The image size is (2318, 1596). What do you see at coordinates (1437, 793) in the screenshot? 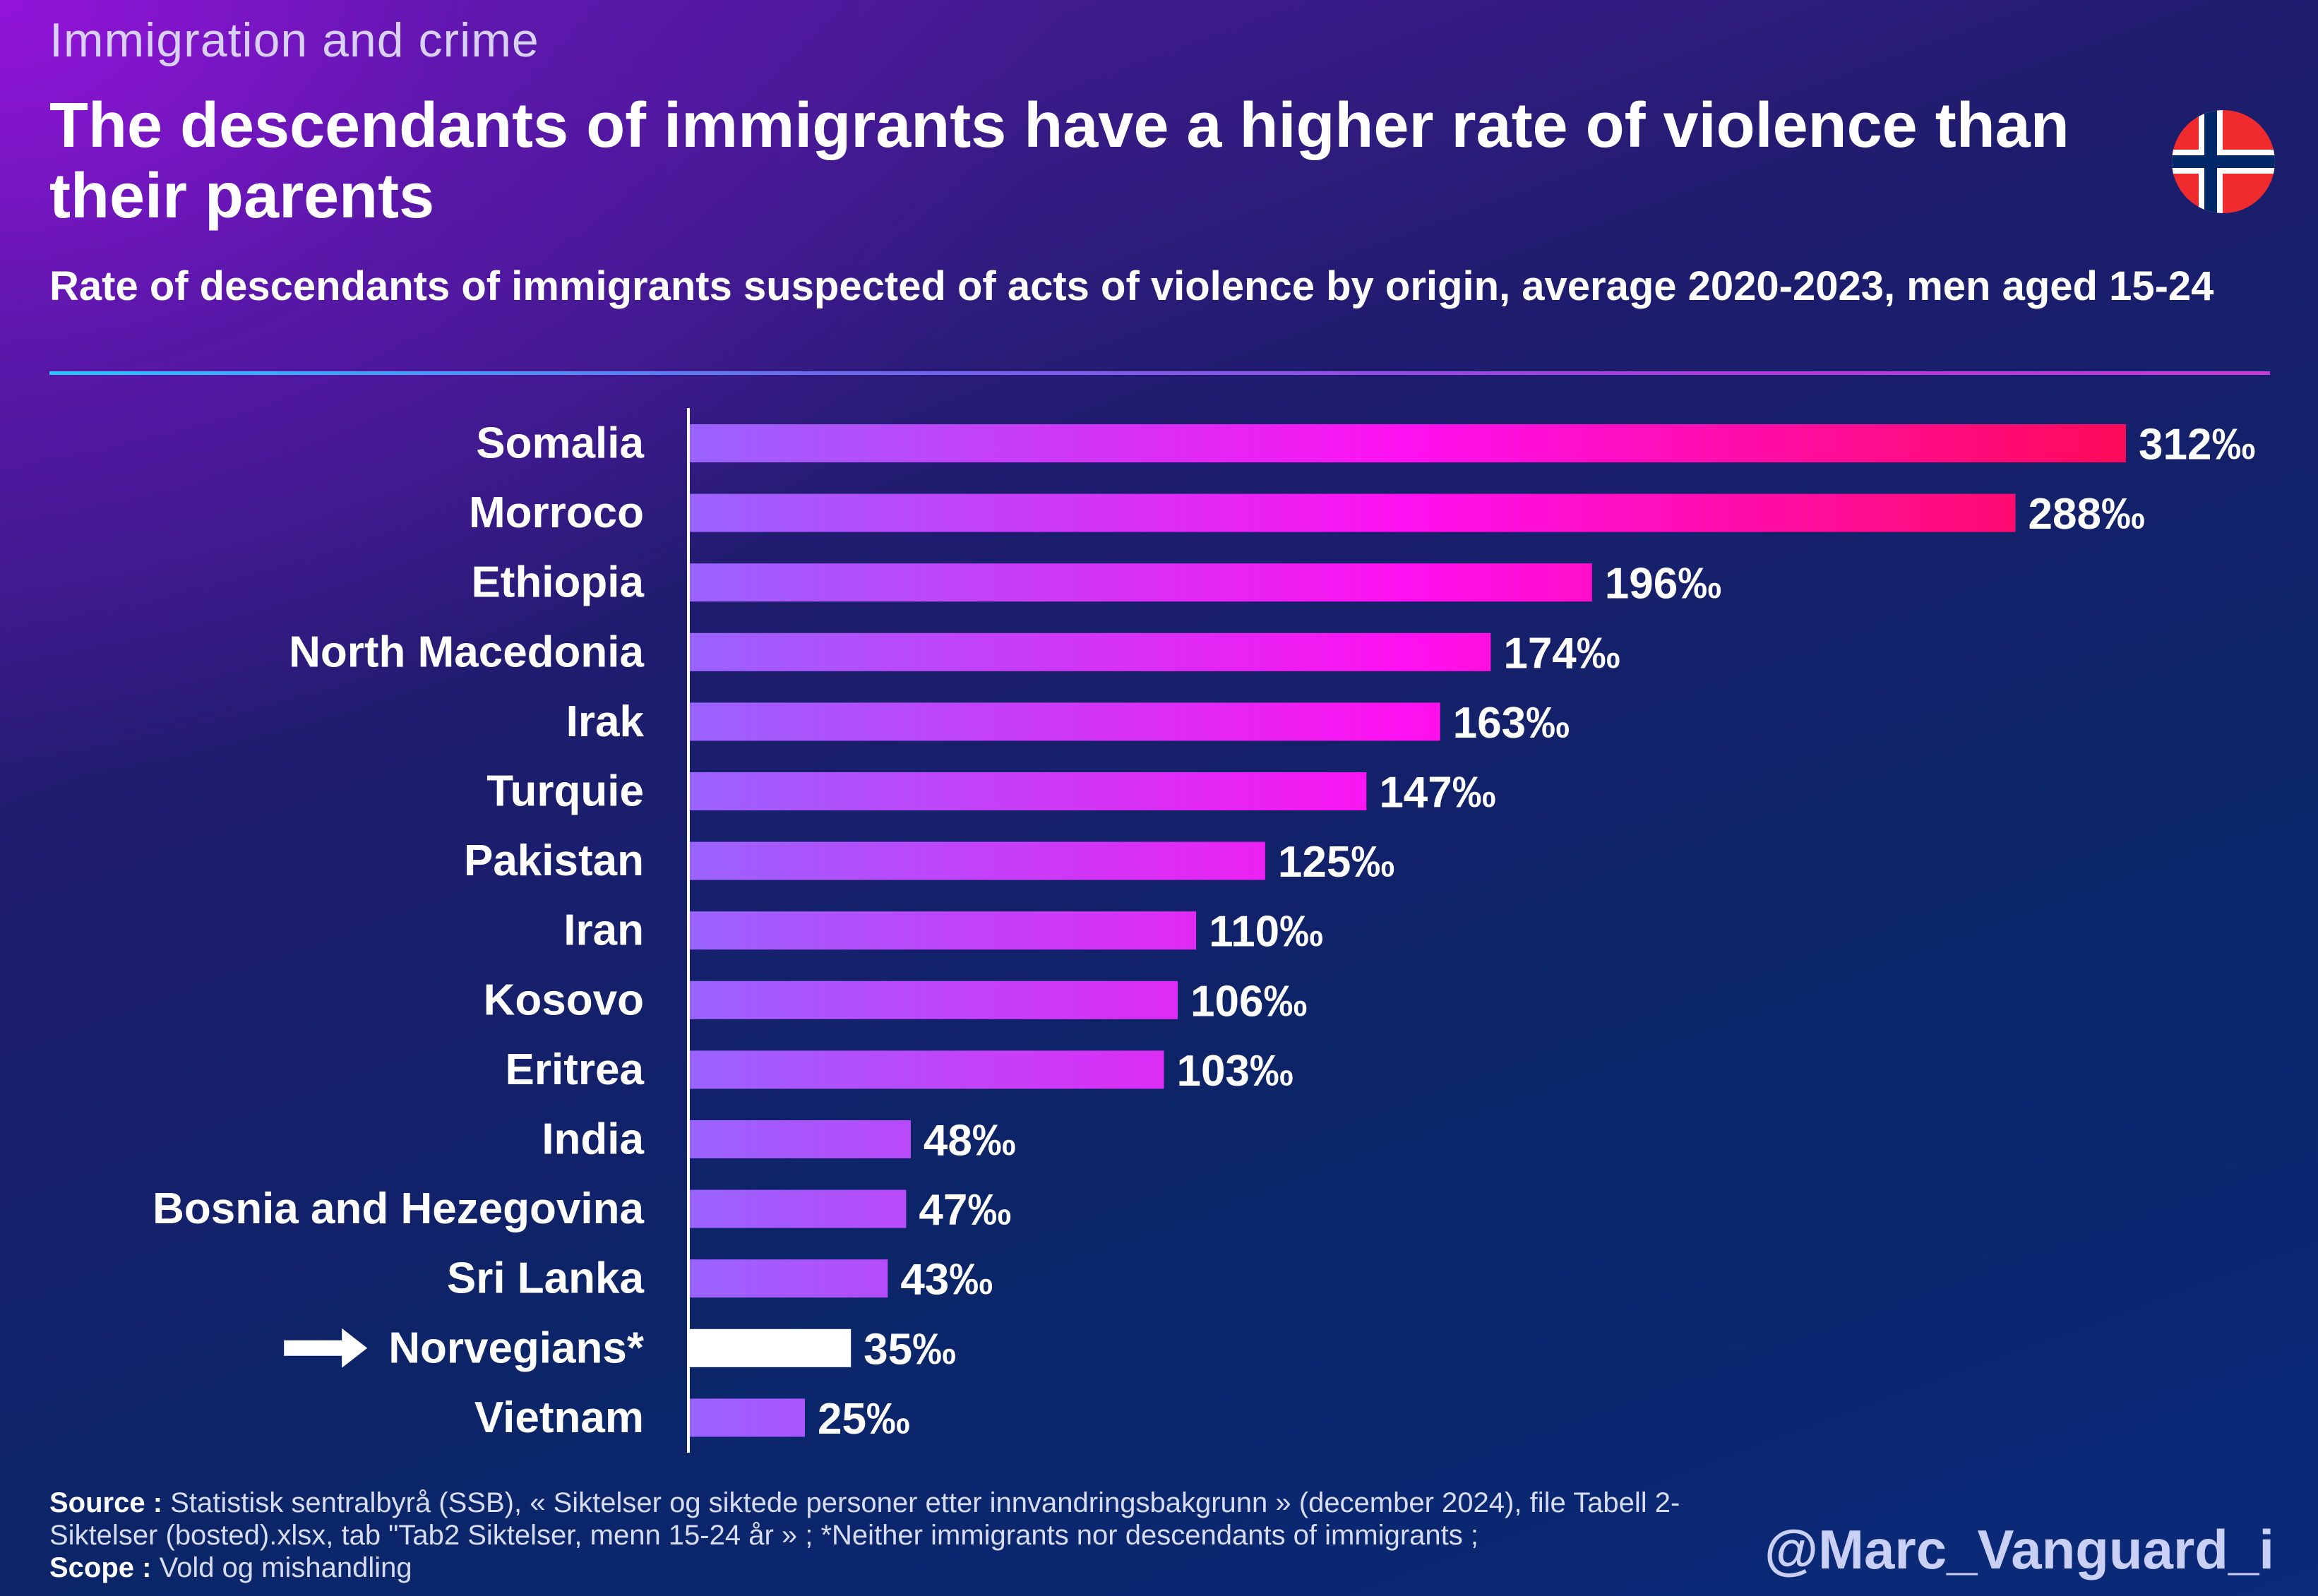
I see `value-label: 147‰` at bounding box center [1437, 793].